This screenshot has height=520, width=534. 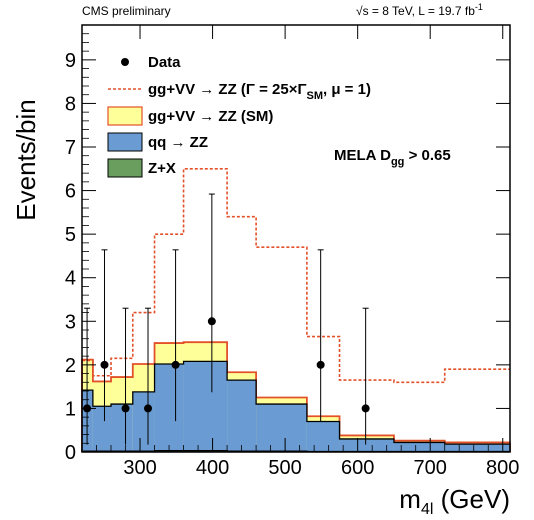 What do you see at coordinates (26, 159) in the screenshot?
I see `y-axis-title: Events/bin` at bounding box center [26, 159].